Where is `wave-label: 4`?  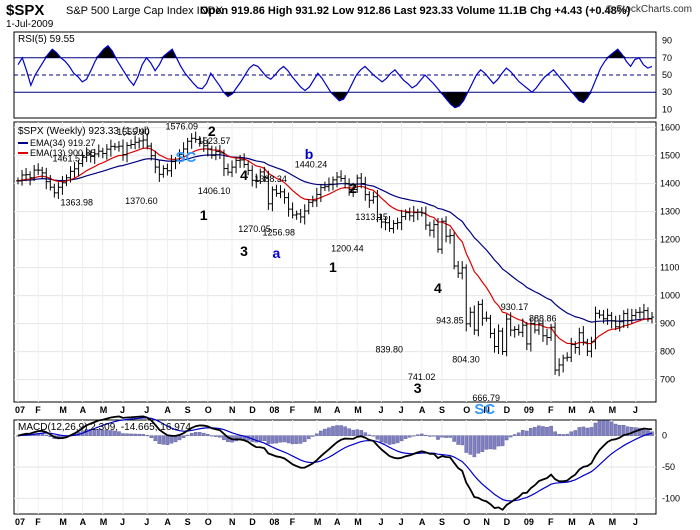 wave-label: 4 is located at coordinates (244, 175).